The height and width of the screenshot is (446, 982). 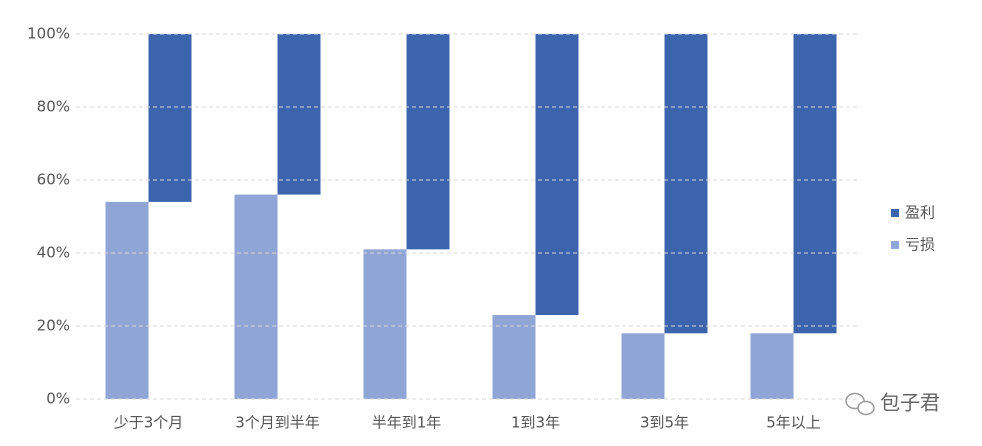 I want to click on y-tick-label: 40%, so click(x=53, y=253).